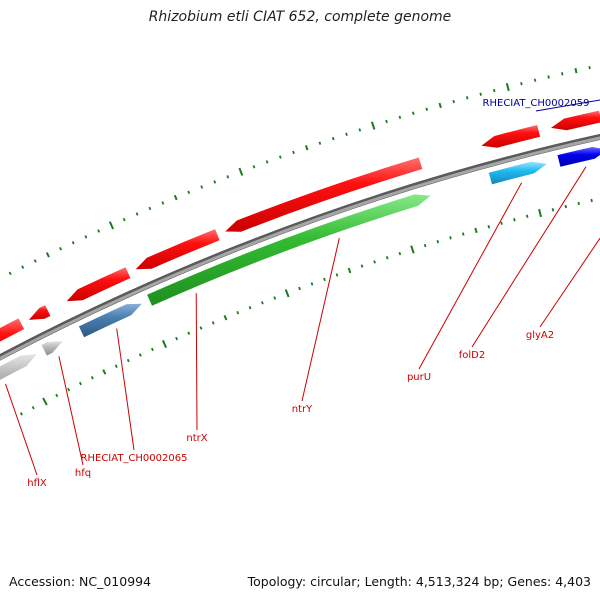 Image resolution: width=600 pixels, height=600 pixels. I want to click on gene-label-glya2: glyA2, so click(540, 335).